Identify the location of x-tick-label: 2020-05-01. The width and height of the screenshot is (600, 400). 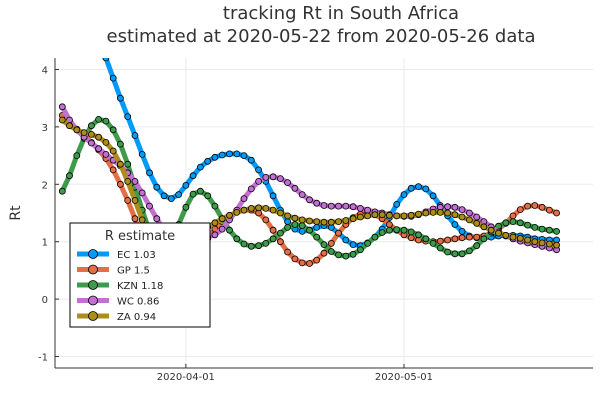
(404, 377).